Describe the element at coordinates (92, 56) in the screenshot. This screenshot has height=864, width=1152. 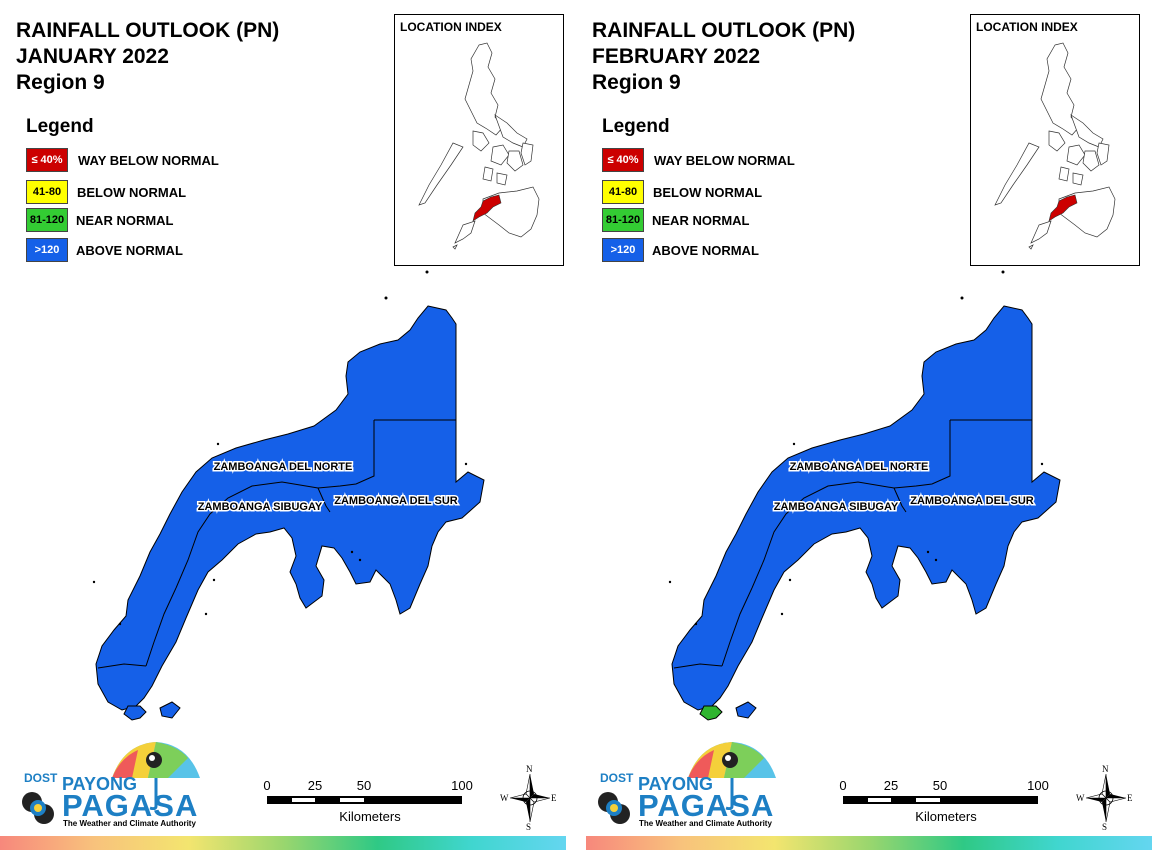
I see `title-line-month: JANUARY 2022` at that location.